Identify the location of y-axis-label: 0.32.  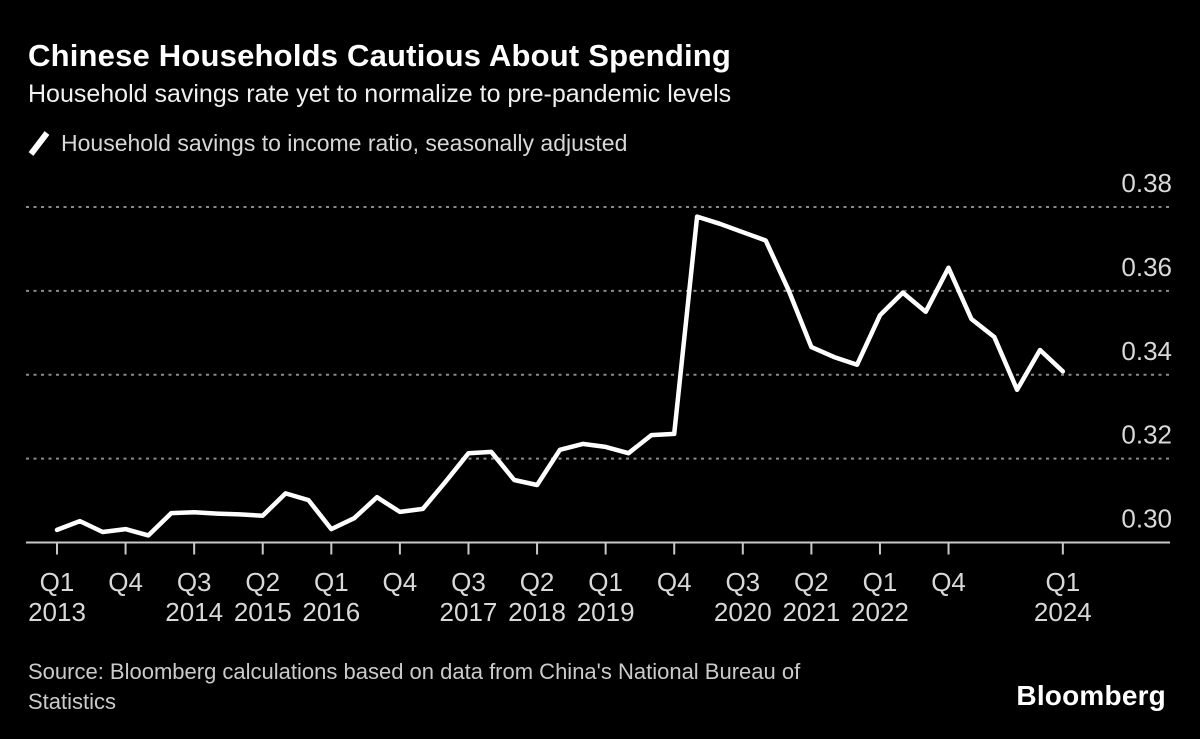
(1146, 435).